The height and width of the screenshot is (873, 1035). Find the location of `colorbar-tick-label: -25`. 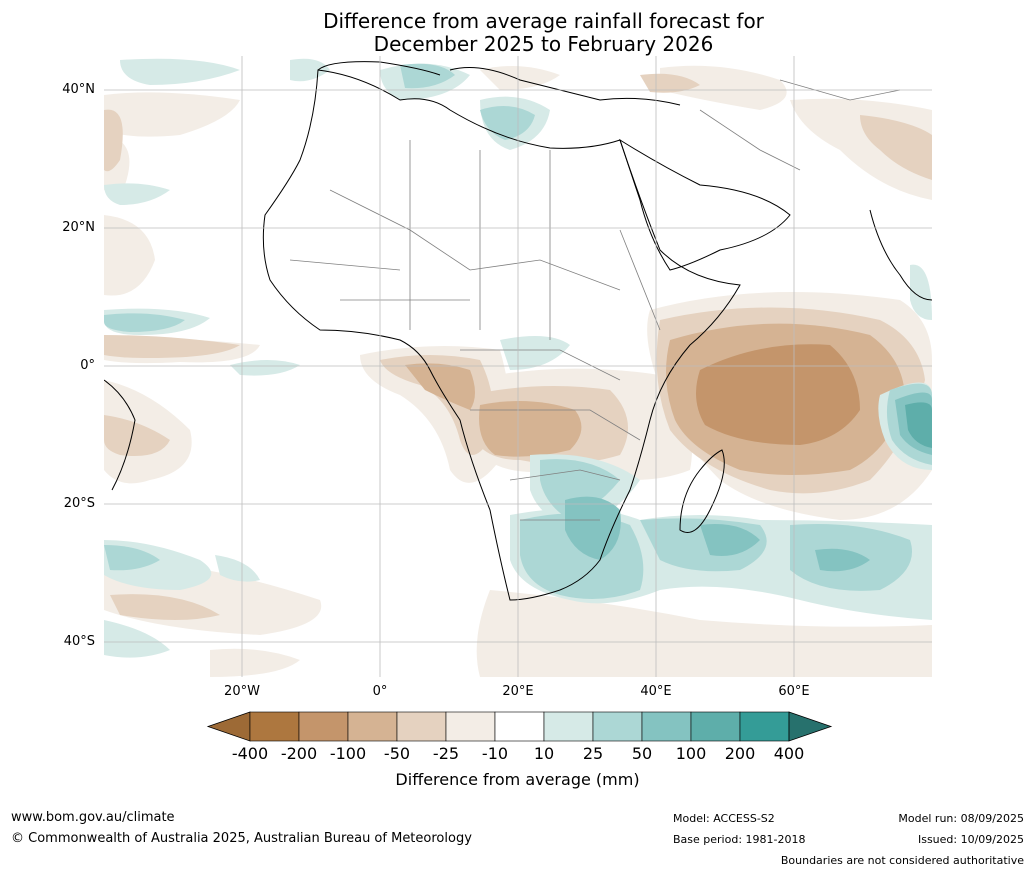

colorbar-tick-label: -25 is located at coordinates (446, 753).